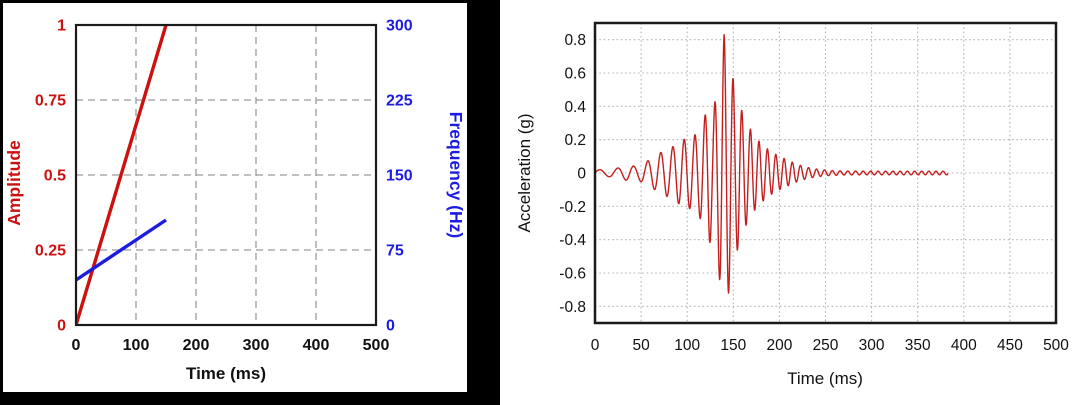  I want to click on series-amplitude-ramp, so click(122, 175).